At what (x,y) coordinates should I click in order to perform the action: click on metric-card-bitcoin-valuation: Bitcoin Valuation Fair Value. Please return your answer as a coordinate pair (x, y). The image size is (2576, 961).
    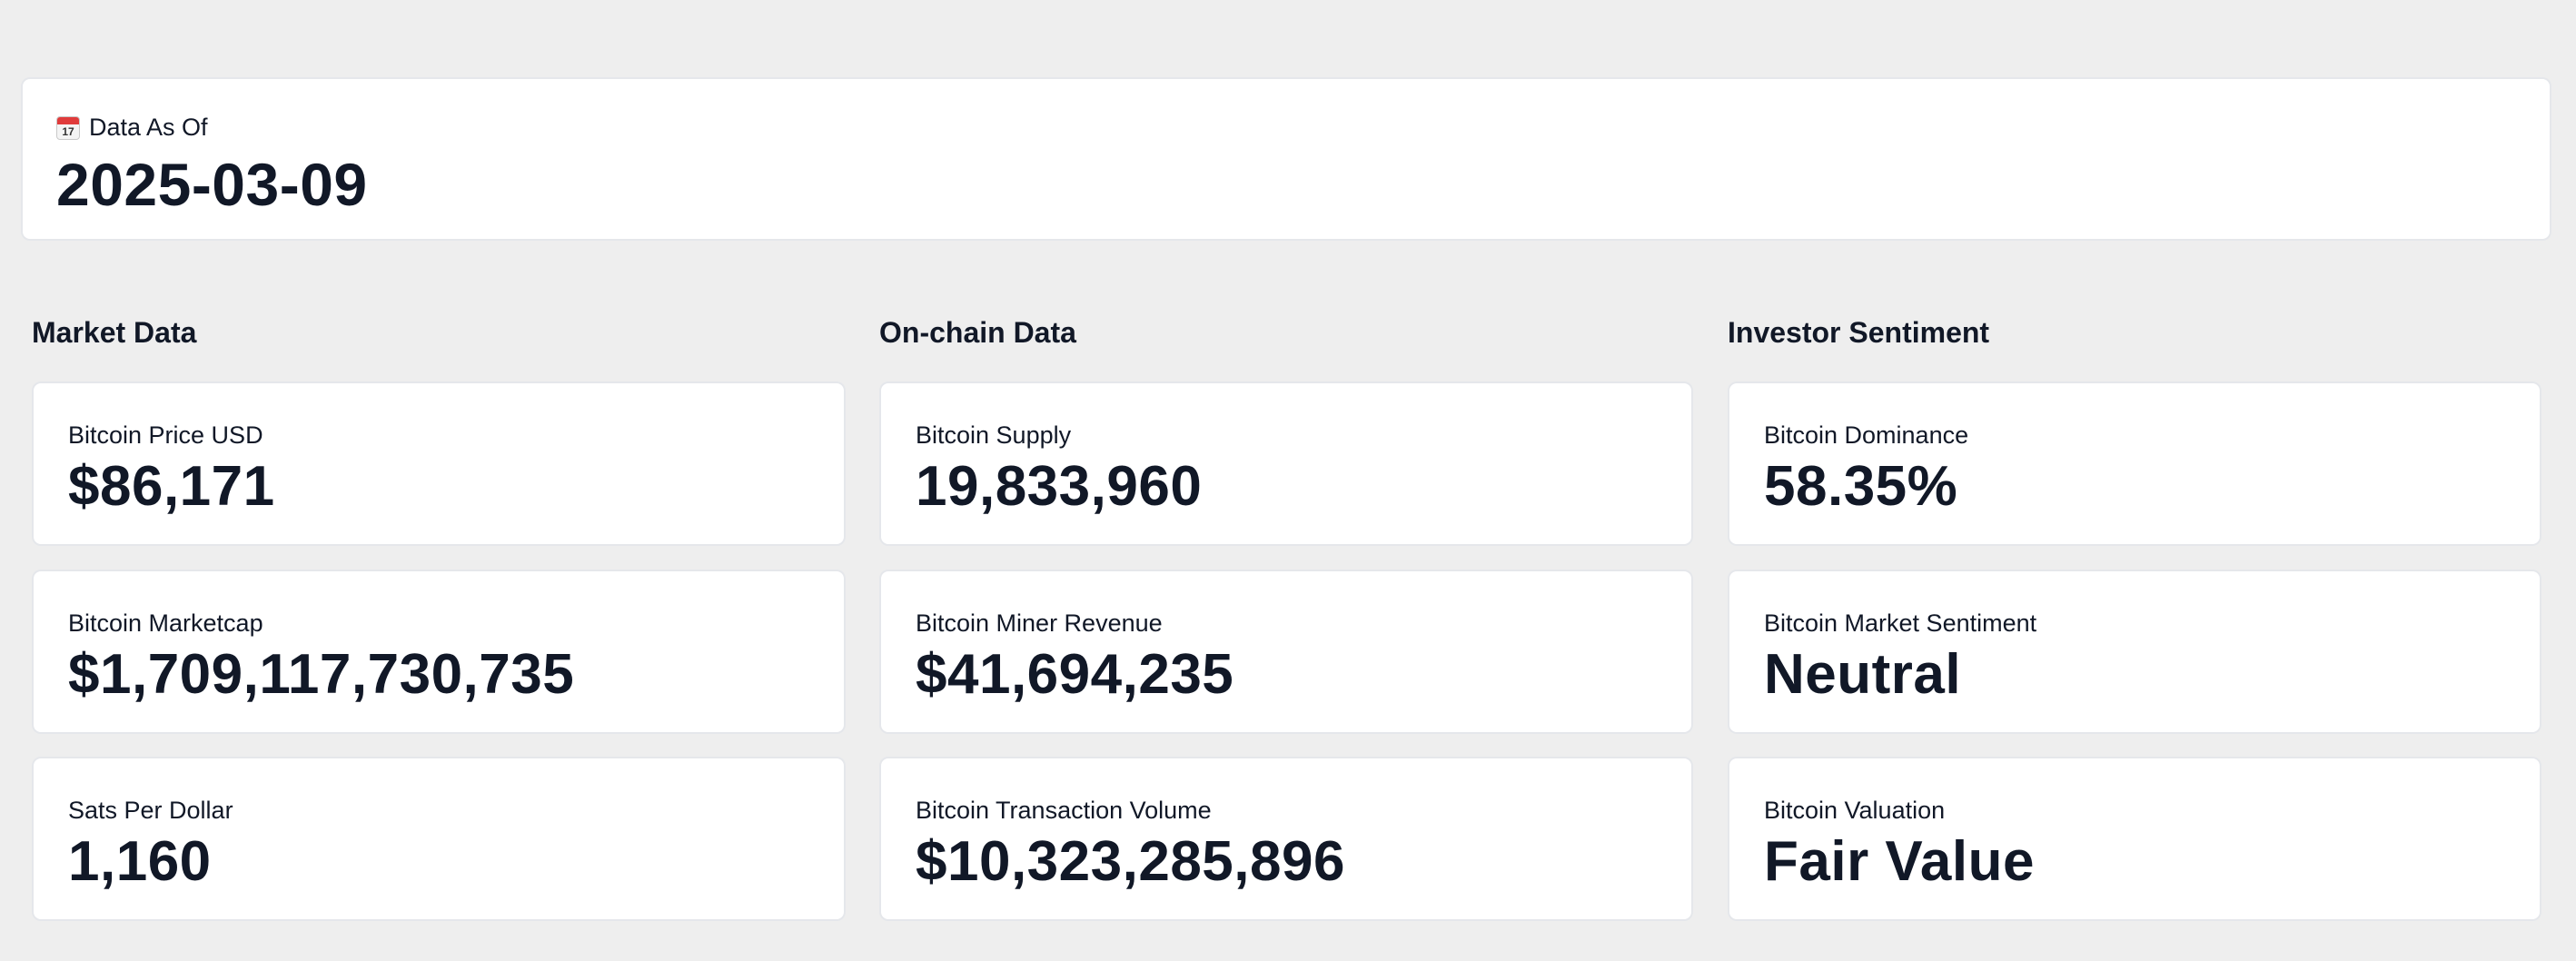
    Looking at the image, I should click on (2134, 839).